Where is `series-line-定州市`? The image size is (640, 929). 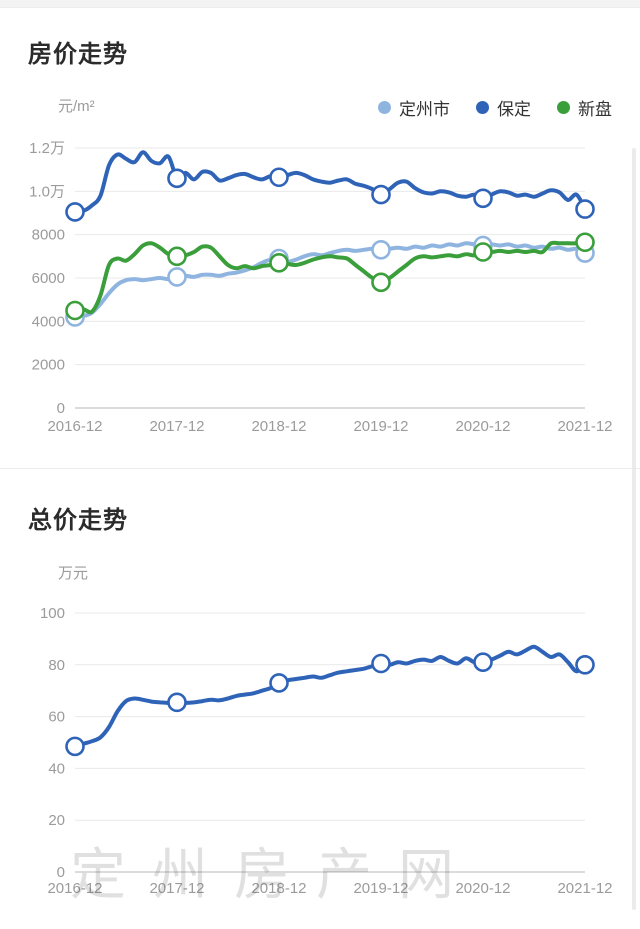
series-line-定州市 is located at coordinates (330, 280).